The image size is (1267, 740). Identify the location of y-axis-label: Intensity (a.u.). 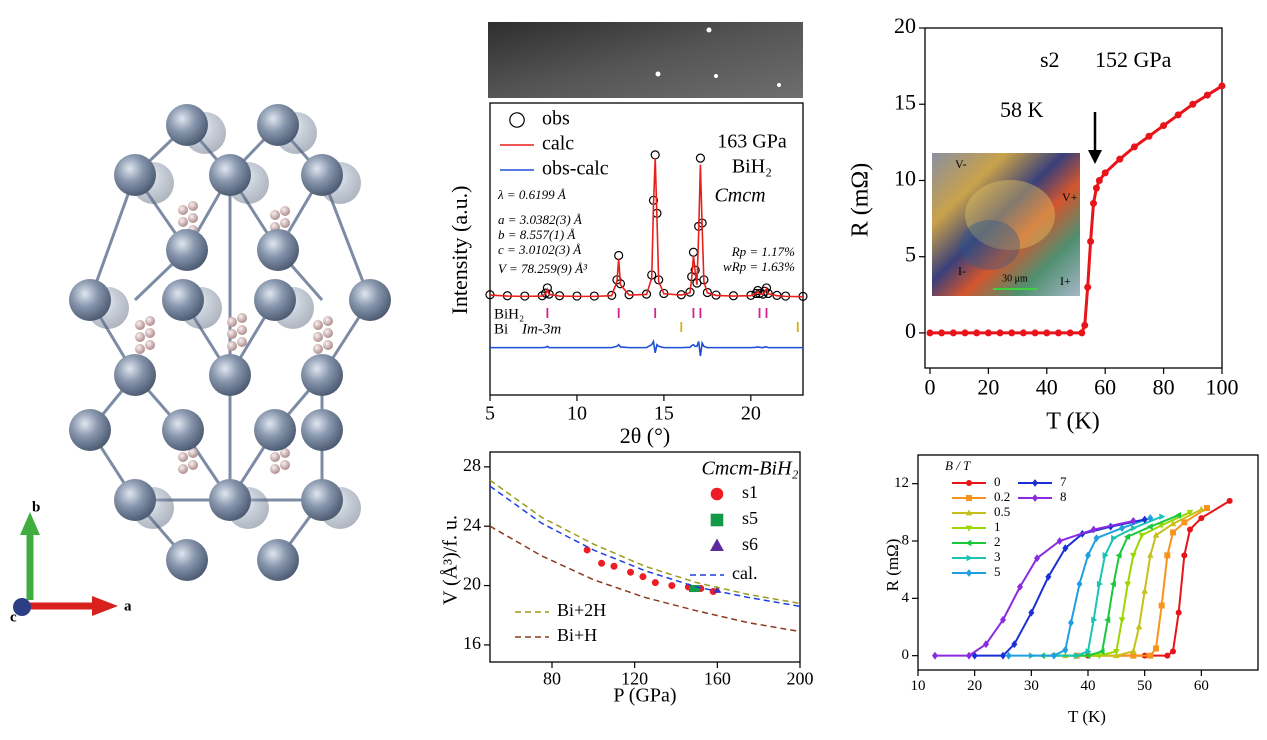
(459, 250).